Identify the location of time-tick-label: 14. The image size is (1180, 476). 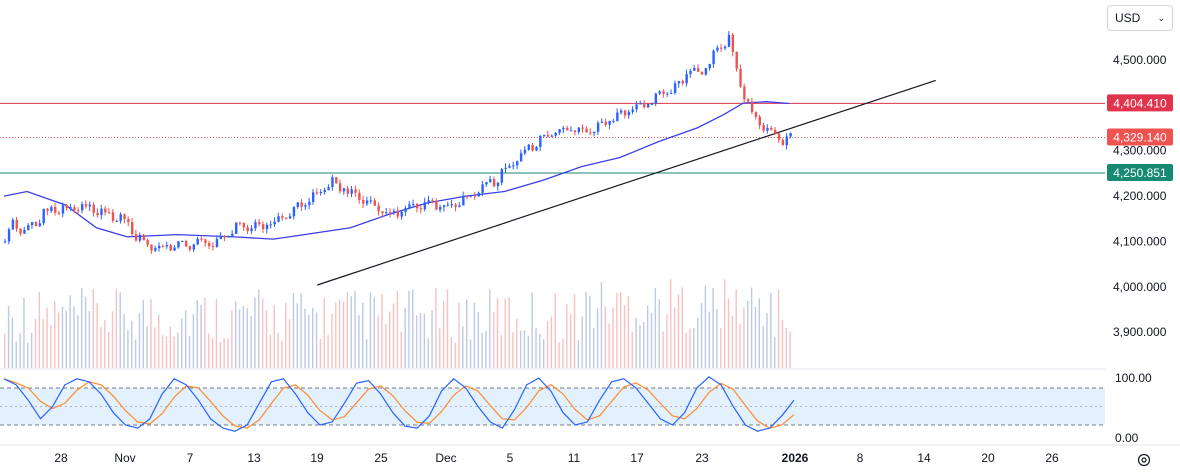
(924, 458).